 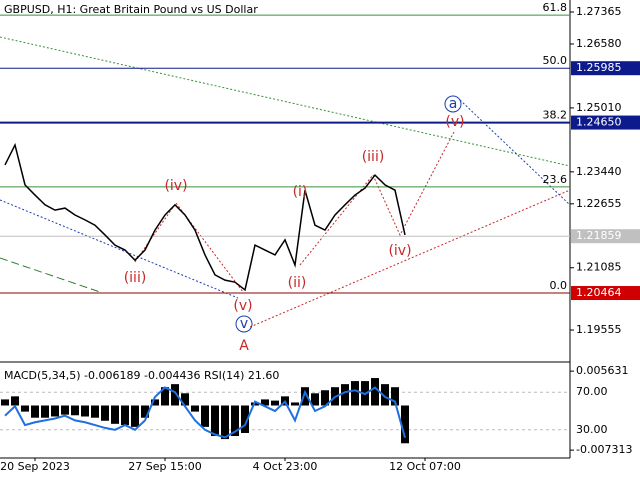 I want to click on rsi-line, so click(x=205, y=412).